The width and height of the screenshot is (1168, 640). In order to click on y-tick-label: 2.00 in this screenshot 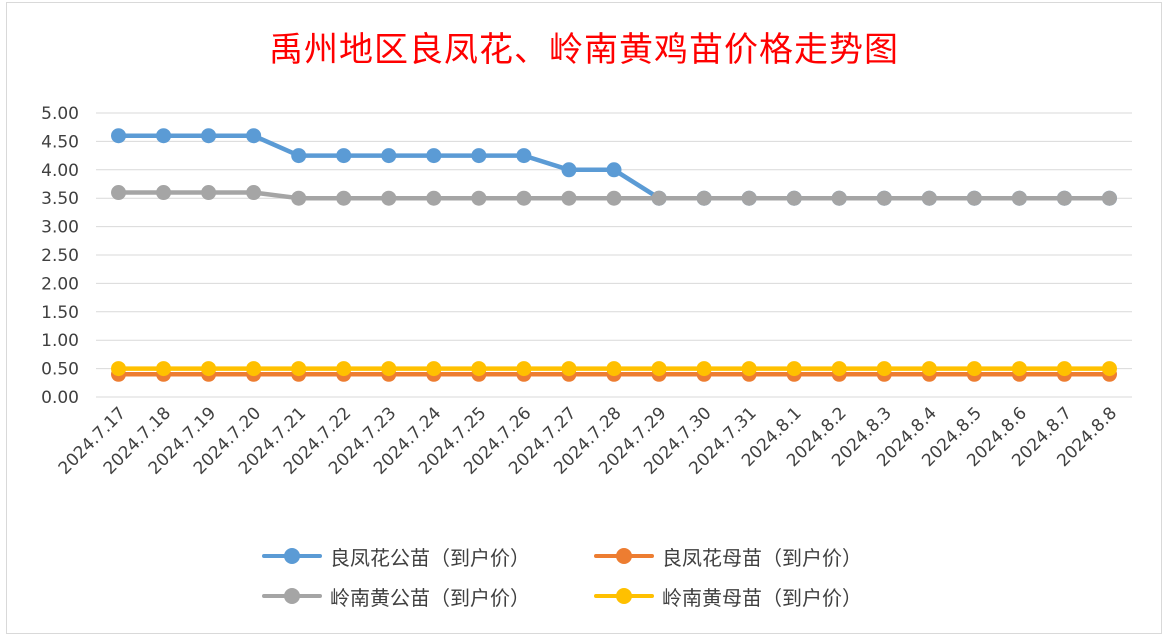, I will do `click(60, 284)`.